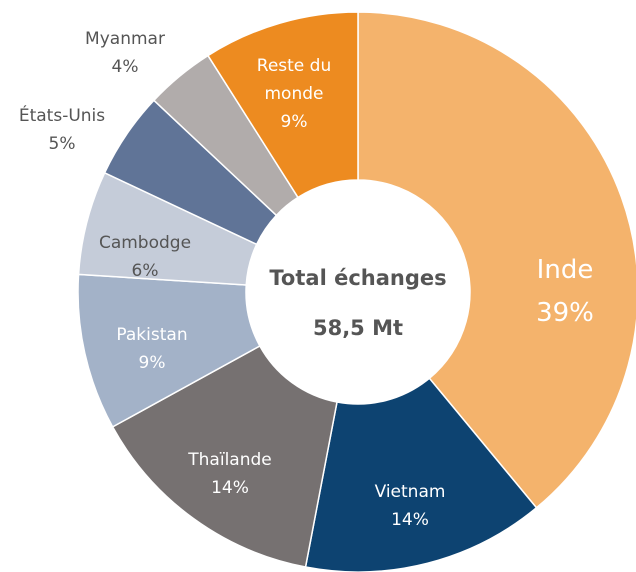  What do you see at coordinates (410, 506) in the screenshot?
I see `slice-label: Vietnam 14%` at bounding box center [410, 506].